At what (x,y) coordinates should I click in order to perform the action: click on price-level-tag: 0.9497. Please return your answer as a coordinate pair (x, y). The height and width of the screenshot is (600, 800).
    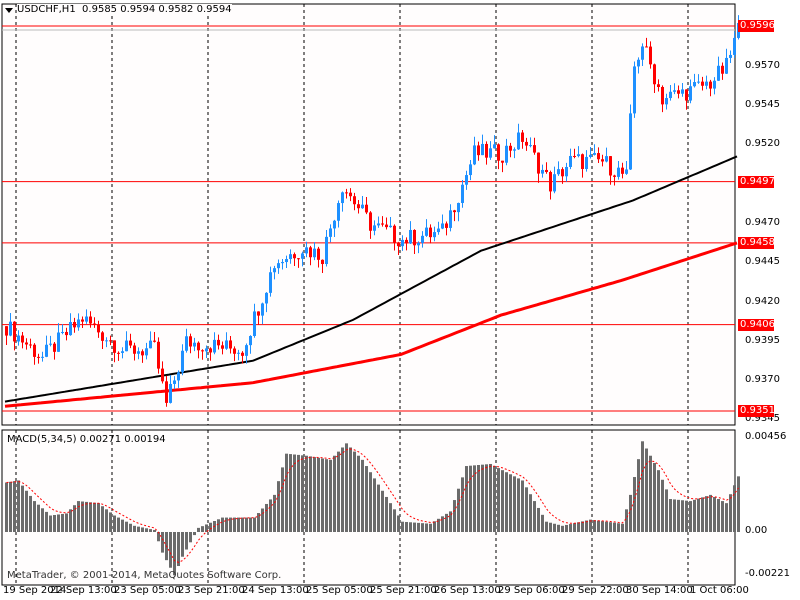
    Looking at the image, I should click on (756, 181).